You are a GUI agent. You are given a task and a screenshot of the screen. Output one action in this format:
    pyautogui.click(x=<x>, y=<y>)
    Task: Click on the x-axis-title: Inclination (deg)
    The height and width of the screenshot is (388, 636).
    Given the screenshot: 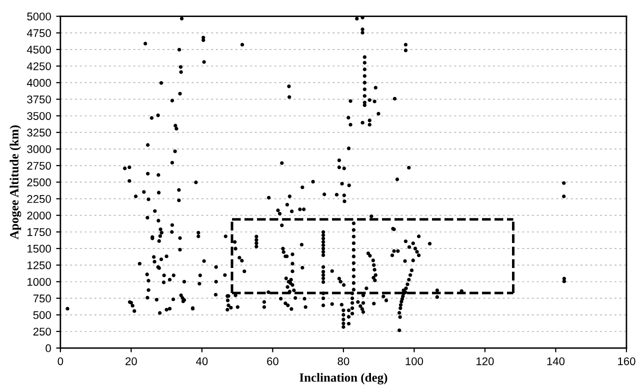 What is the action you would take?
    pyautogui.click(x=344, y=378)
    